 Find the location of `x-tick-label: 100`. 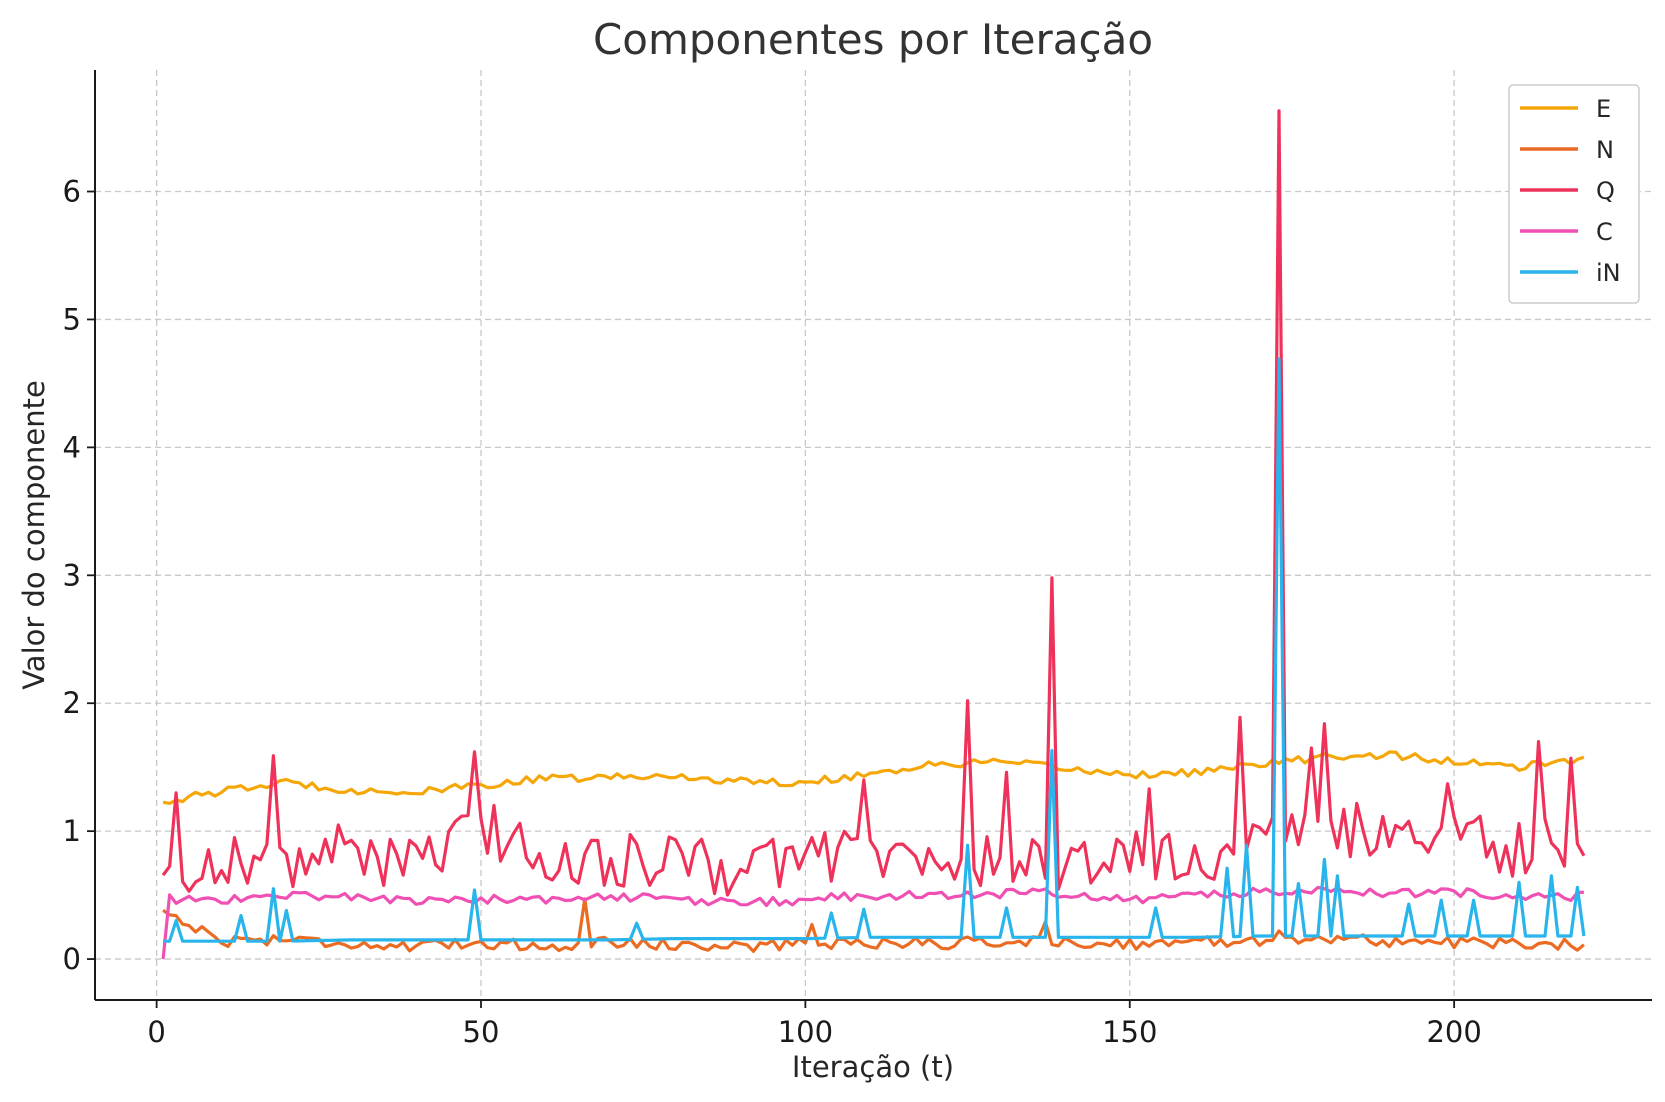

x-tick-label: 100 is located at coordinates (805, 1032).